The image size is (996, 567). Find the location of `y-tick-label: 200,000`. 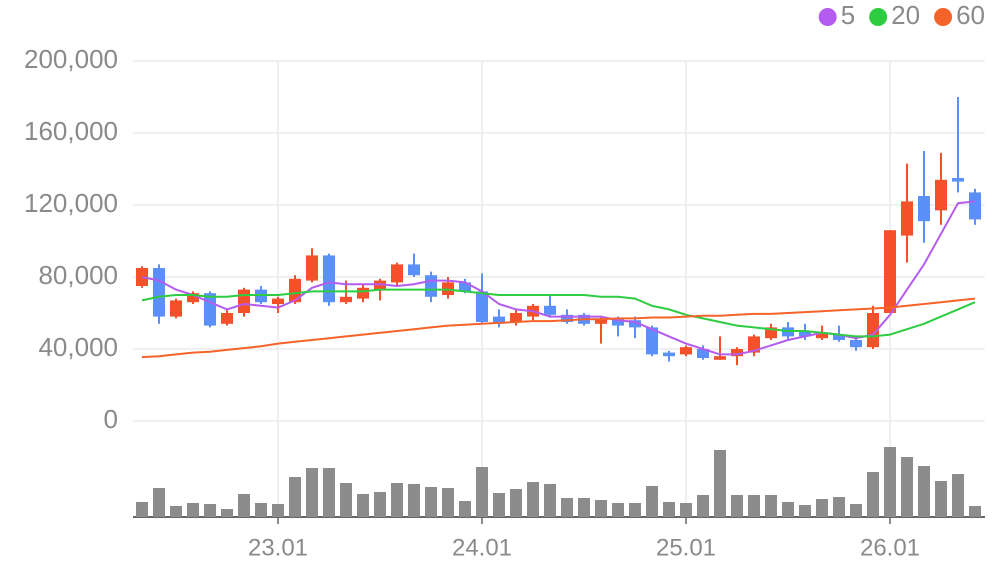

y-tick-label: 200,000 is located at coordinates (71, 59).